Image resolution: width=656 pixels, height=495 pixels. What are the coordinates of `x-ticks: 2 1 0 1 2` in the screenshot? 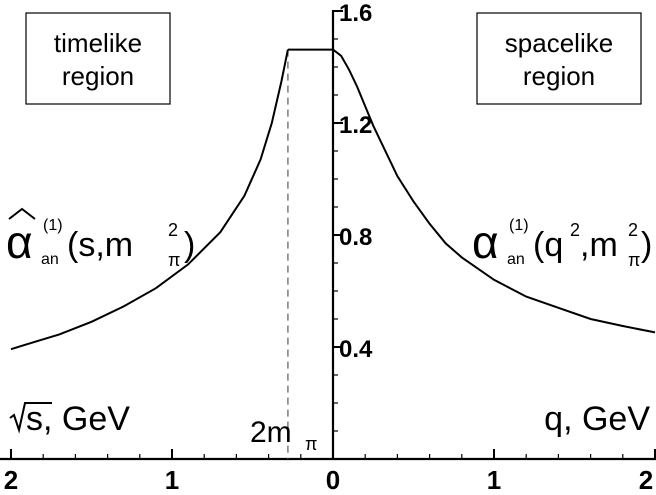 It's located at (330, 472).